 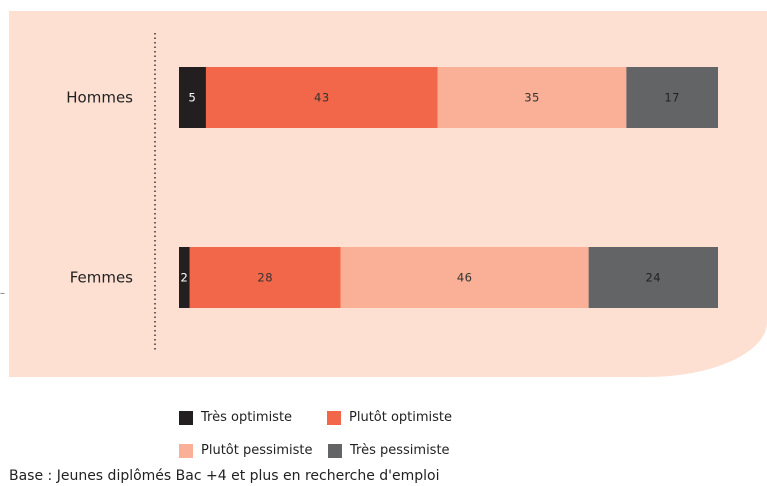 I want to click on value-label-hommes-series-2: 43, so click(x=322, y=98).